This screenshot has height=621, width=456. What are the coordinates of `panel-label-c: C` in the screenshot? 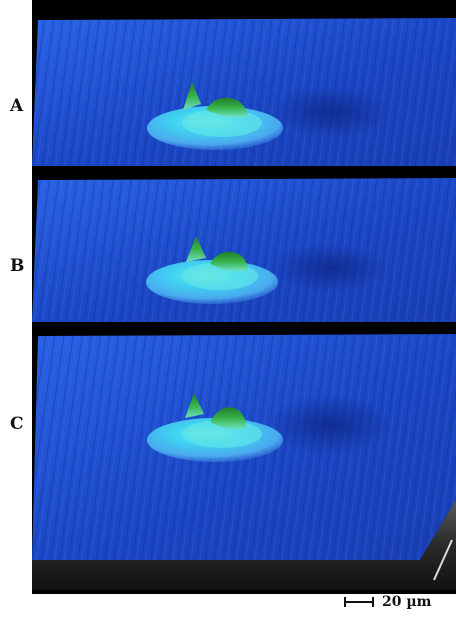 It's located at (17, 424).